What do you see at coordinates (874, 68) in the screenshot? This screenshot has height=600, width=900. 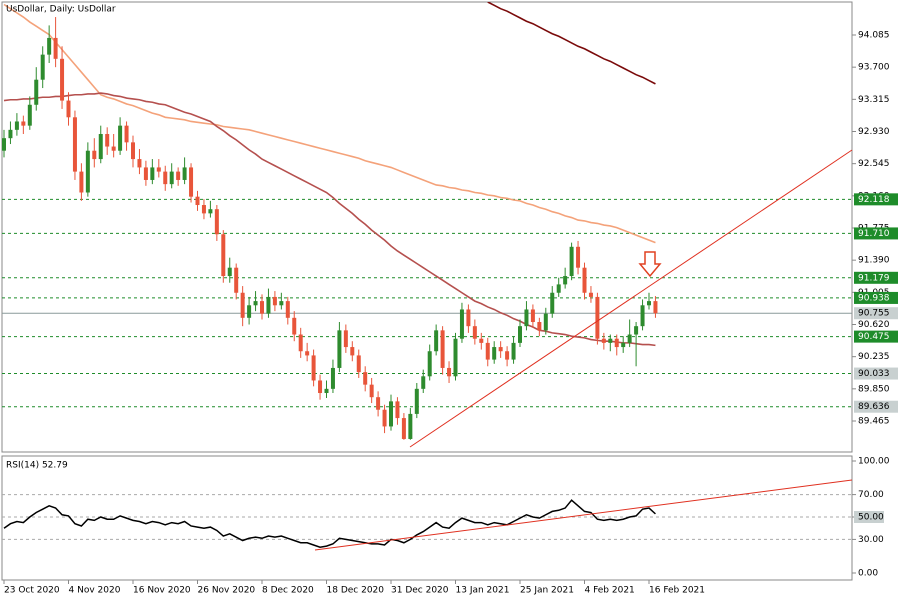 I see `y-tick-label: 93.700` at bounding box center [874, 68].